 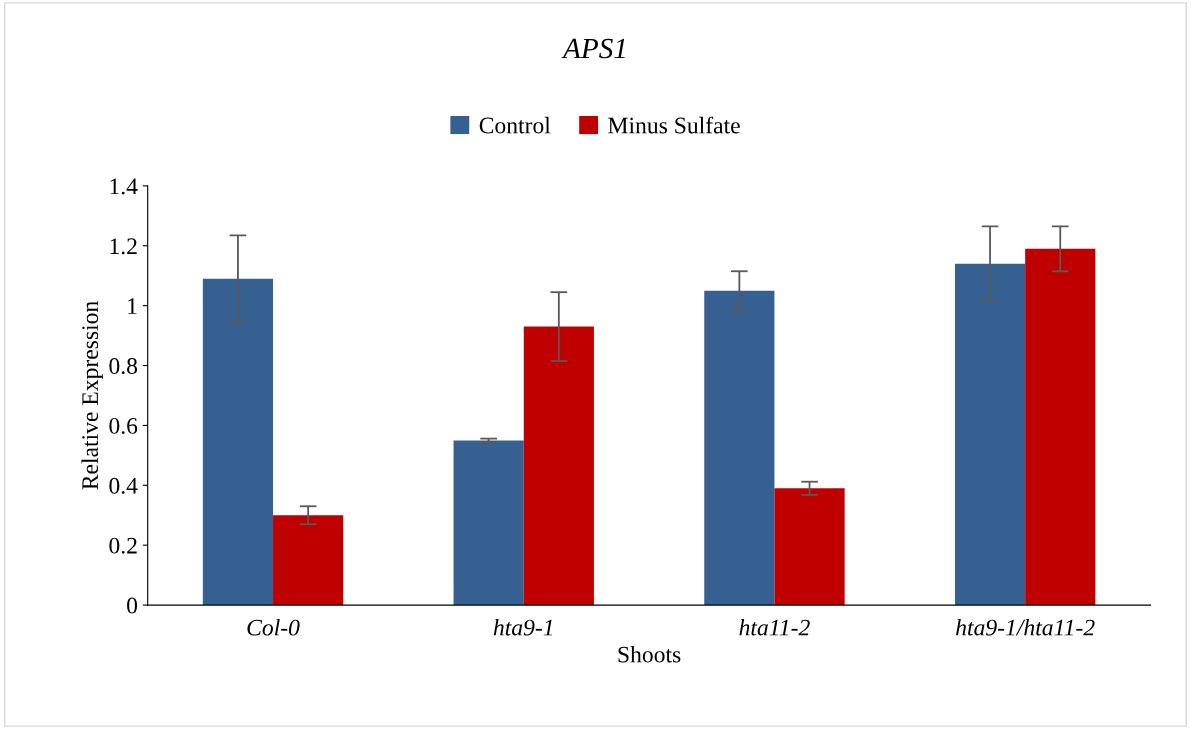 I want to click on x-tick-label: hta9-1, so click(x=523, y=627).